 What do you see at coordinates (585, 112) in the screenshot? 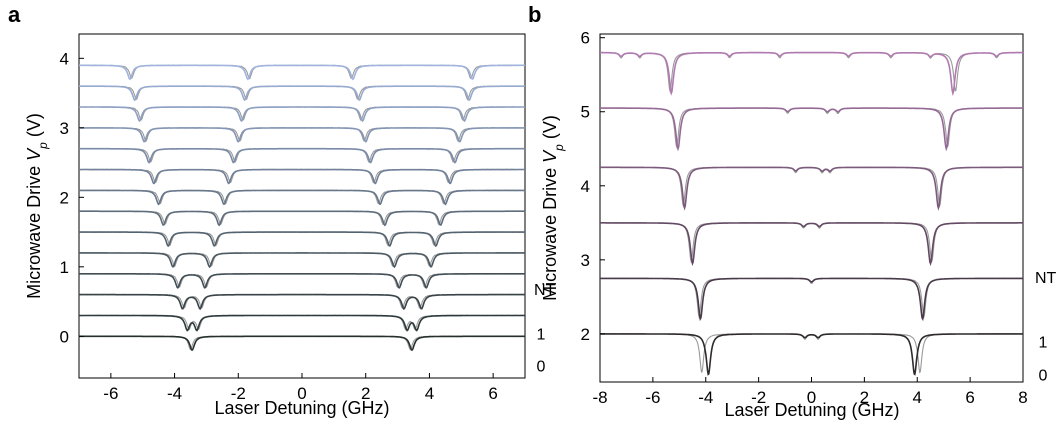
I see `y-tick-label: 5` at bounding box center [585, 112].